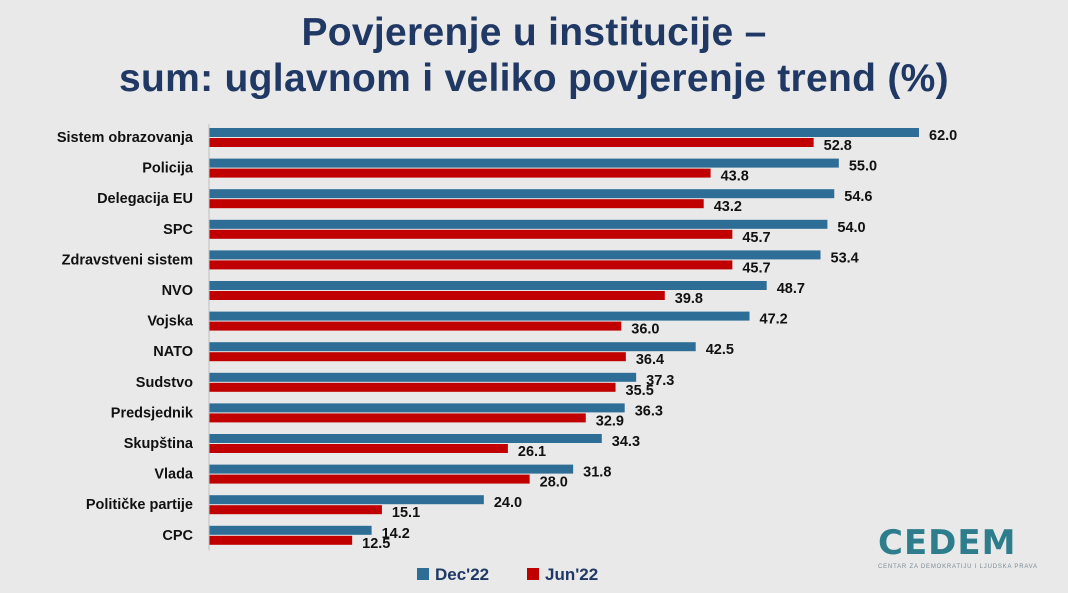  Describe the element at coordinates (170, 322) in the screenshot. I see `category-label: Vojska` at that location.